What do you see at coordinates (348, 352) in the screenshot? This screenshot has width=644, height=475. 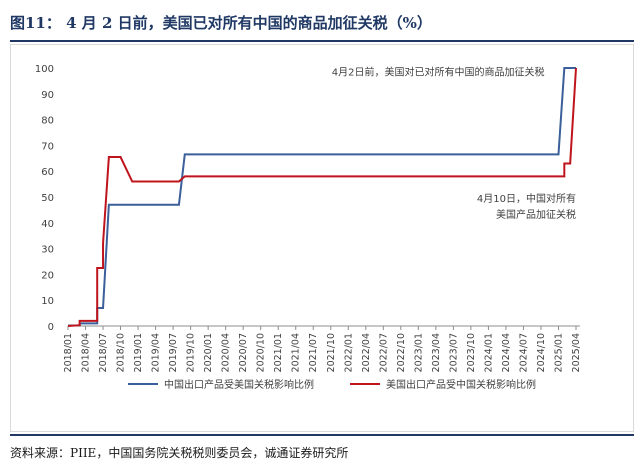 I see `x-tick-label: 2022/01` at bounding box center [348, 352].